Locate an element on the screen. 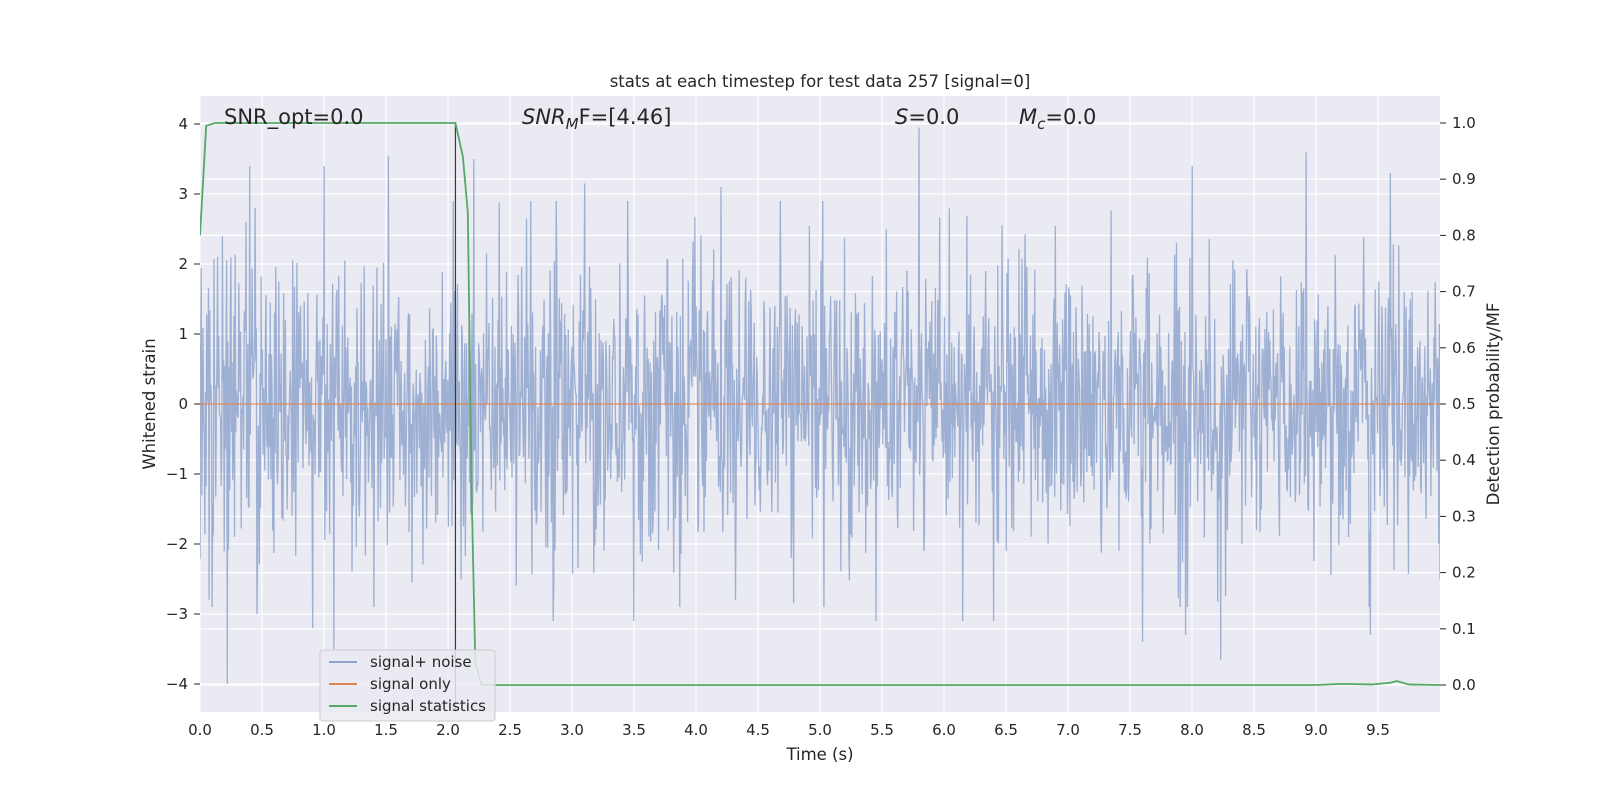  x-axis-label: Time (s) is located at coordinates (819, 754).